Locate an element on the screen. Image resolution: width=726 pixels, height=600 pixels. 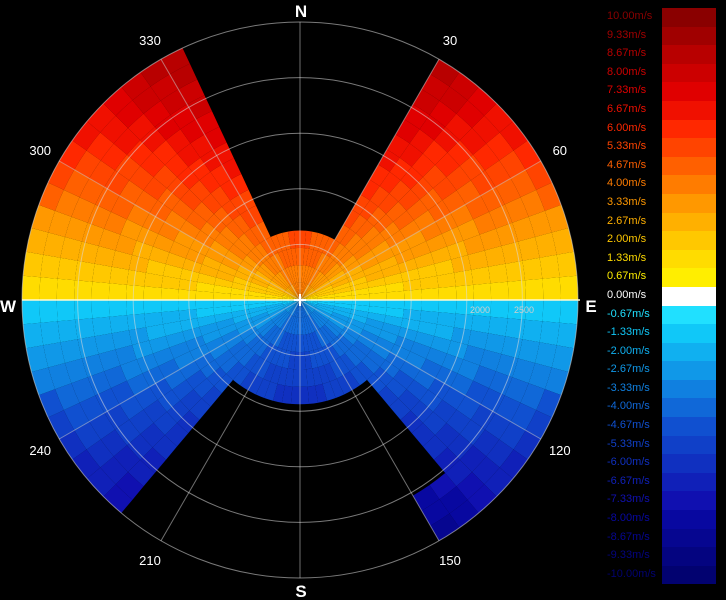
legend-entry: 8.67m/s is located at coordinates (661, 54).